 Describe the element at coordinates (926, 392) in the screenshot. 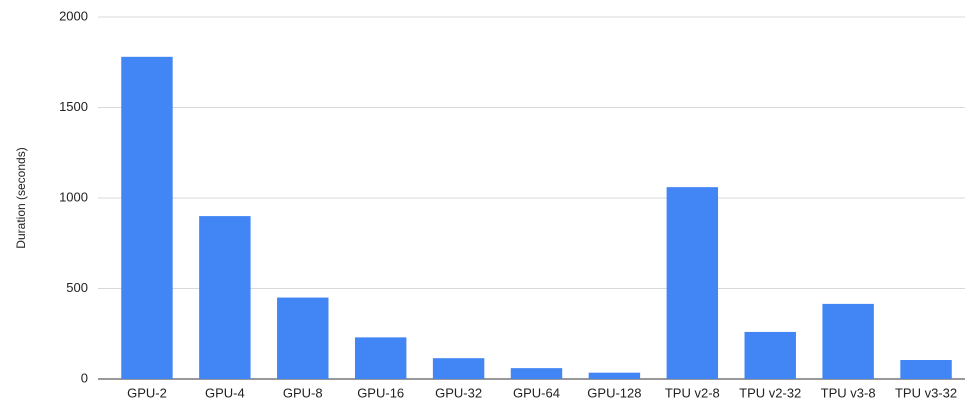

I see `x-tick-label: TPU v3-32` at that location.